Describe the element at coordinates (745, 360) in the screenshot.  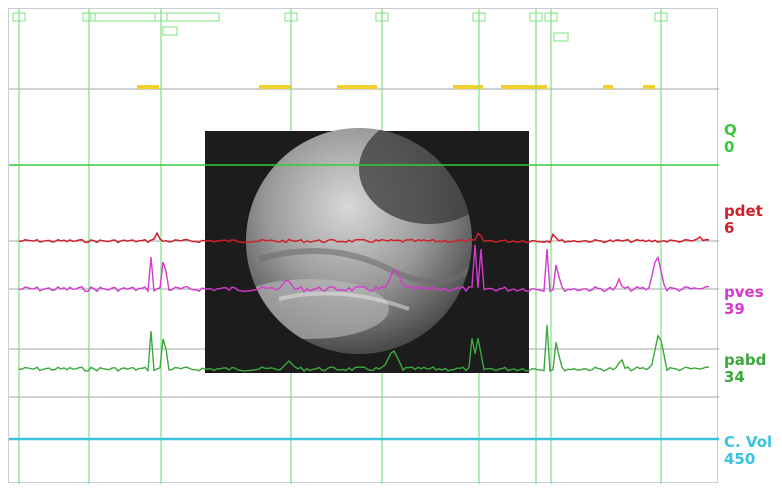
I see `pabd-name: pabd` at that location.